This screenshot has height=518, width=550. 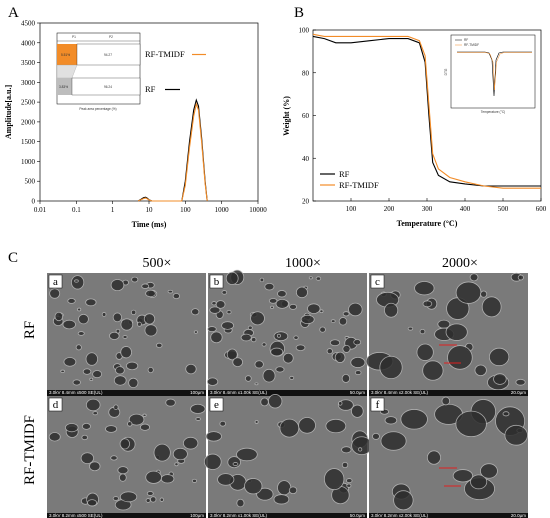 What do you see at coordinates (108, 55) in the screenshot?
I see `inset-label-tmidf-p2: 94.27` at bounding box center [108, 55].